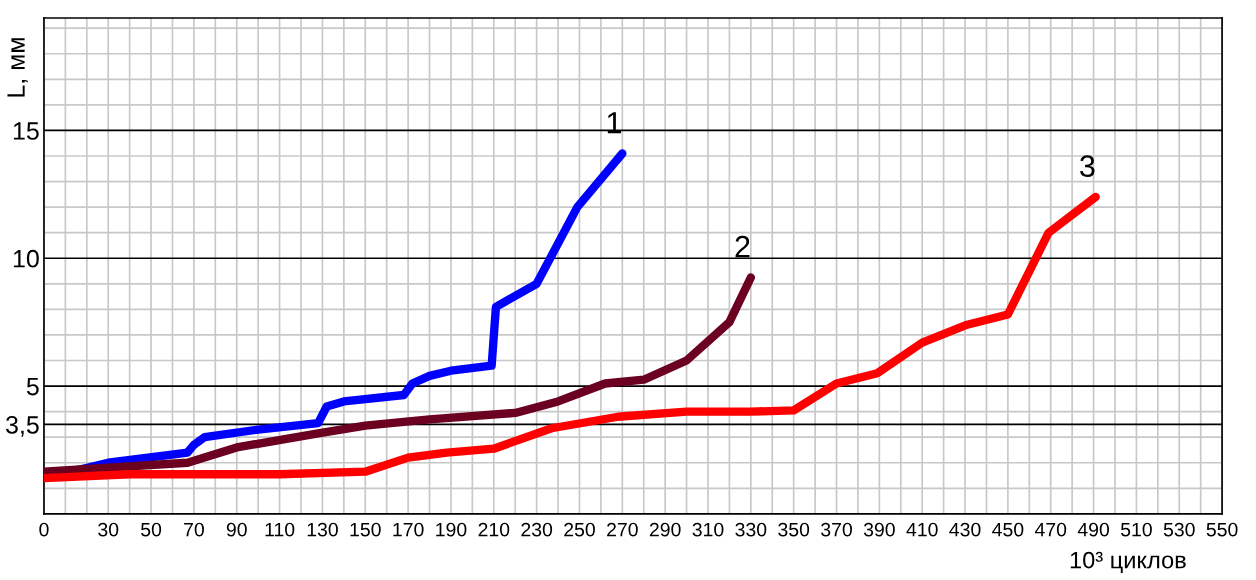  I want to click on x-tick-label: 490, so click(1093, 529).